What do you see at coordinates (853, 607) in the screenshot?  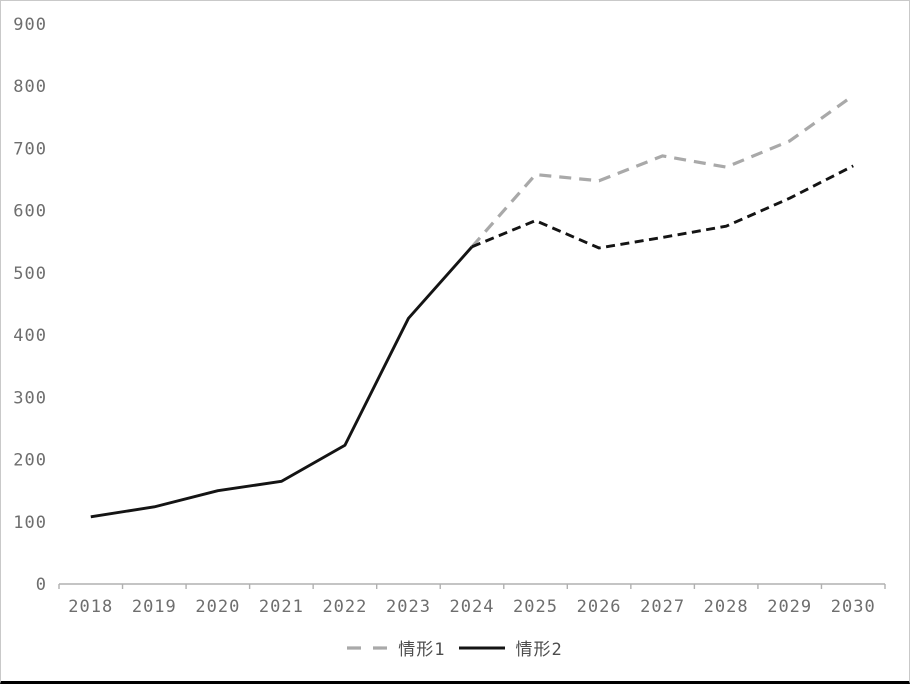 I see `x-tick-label: 2030` at bounding box center [853, 607].